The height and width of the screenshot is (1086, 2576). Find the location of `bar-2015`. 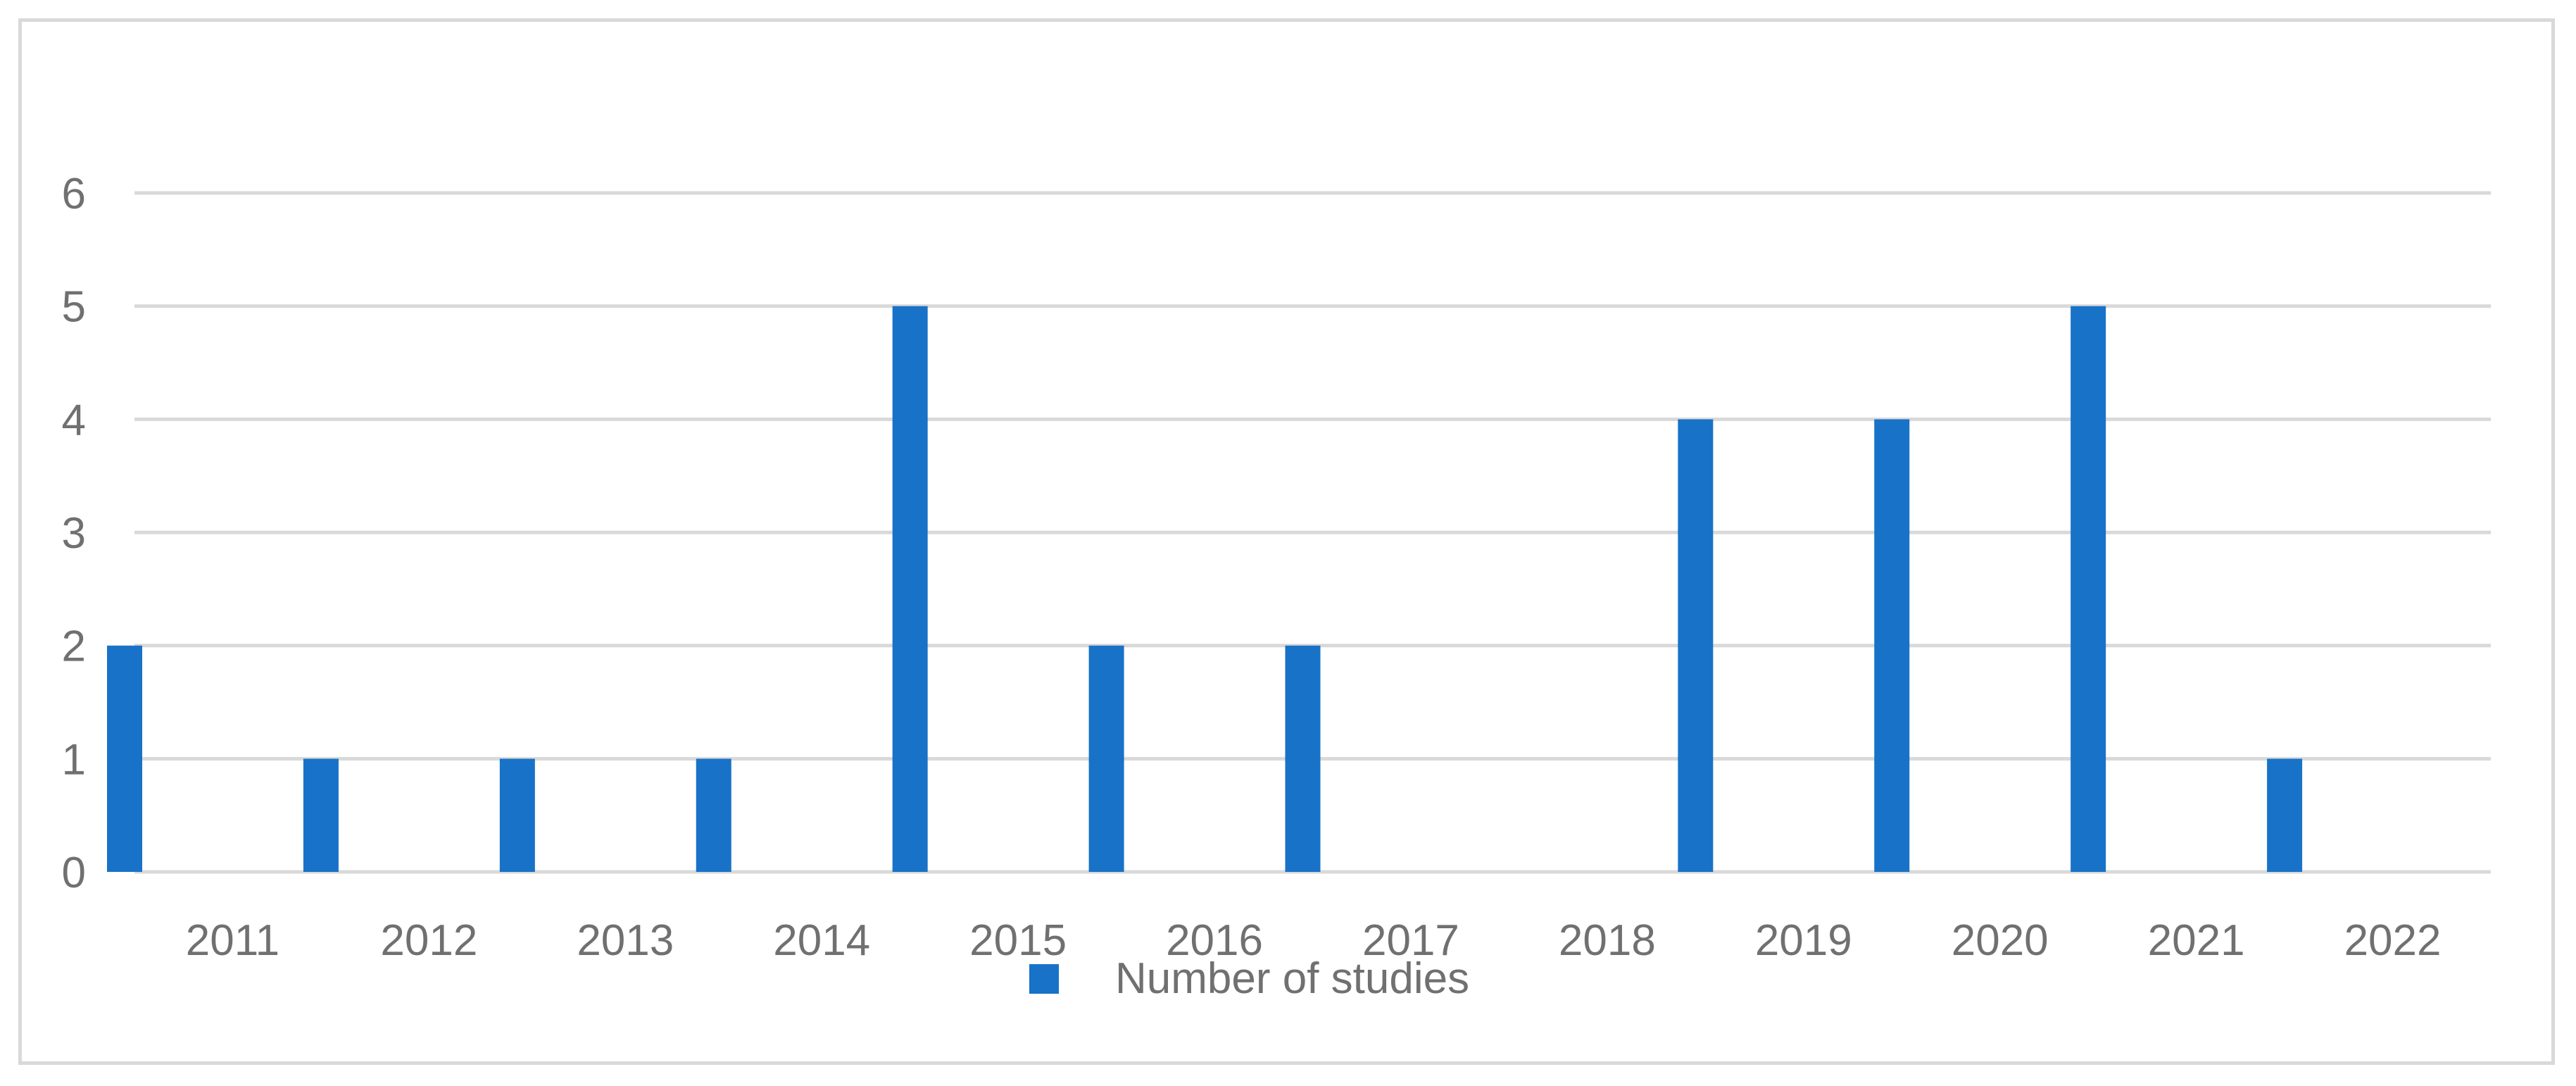

bar-2015 is located at coordinates (910, 590).